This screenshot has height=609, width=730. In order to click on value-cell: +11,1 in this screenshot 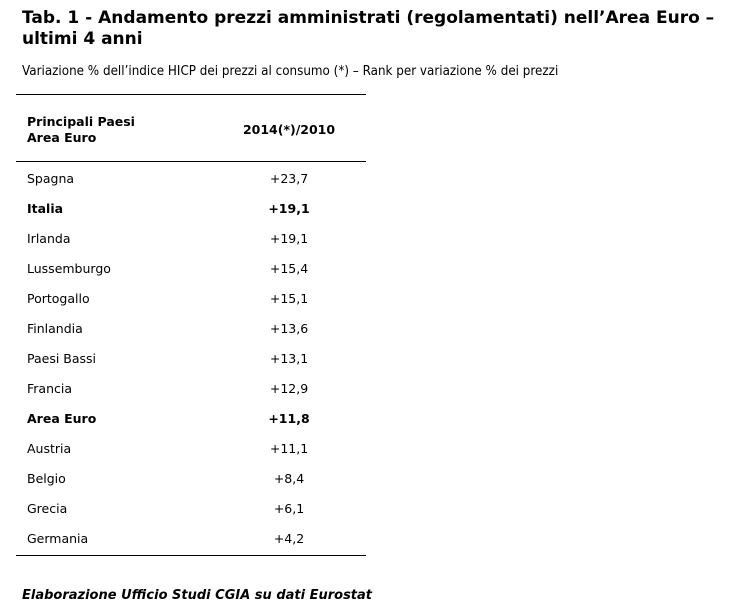, I will do `click(289, 448)`.